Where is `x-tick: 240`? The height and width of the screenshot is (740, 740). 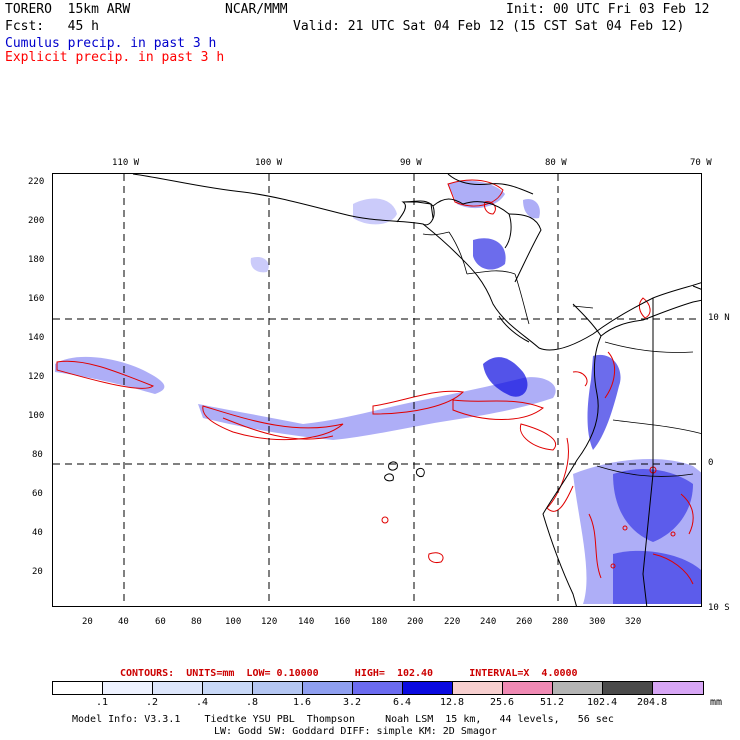 x-tick: 240 is located at coordinates (488, 622).